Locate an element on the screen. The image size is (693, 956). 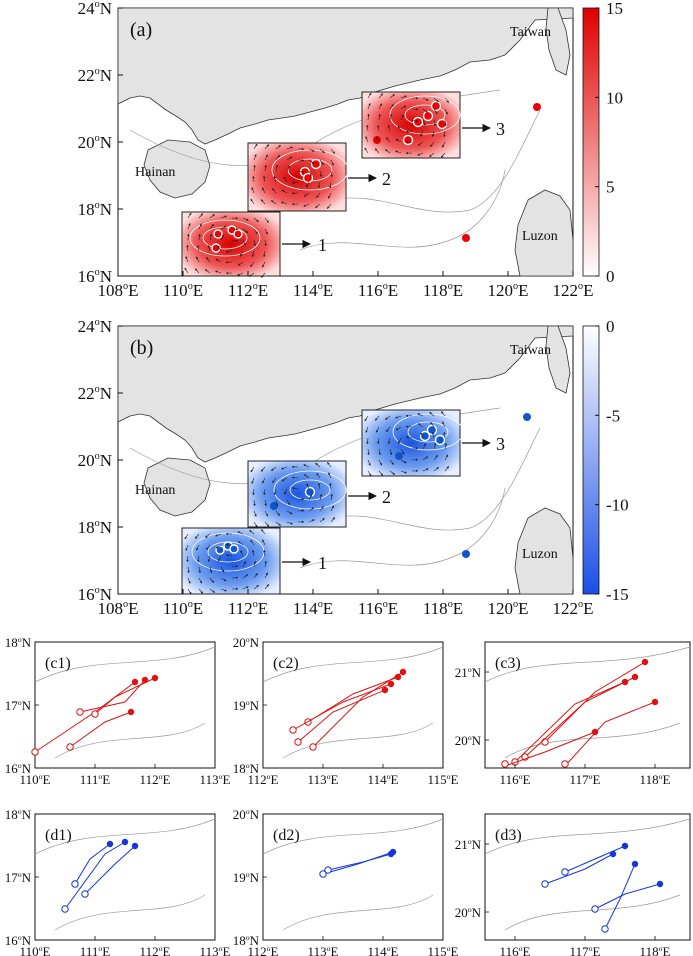
colorbar-red-ticks: 15 10 5 0 is located at coordinates (609, 143).